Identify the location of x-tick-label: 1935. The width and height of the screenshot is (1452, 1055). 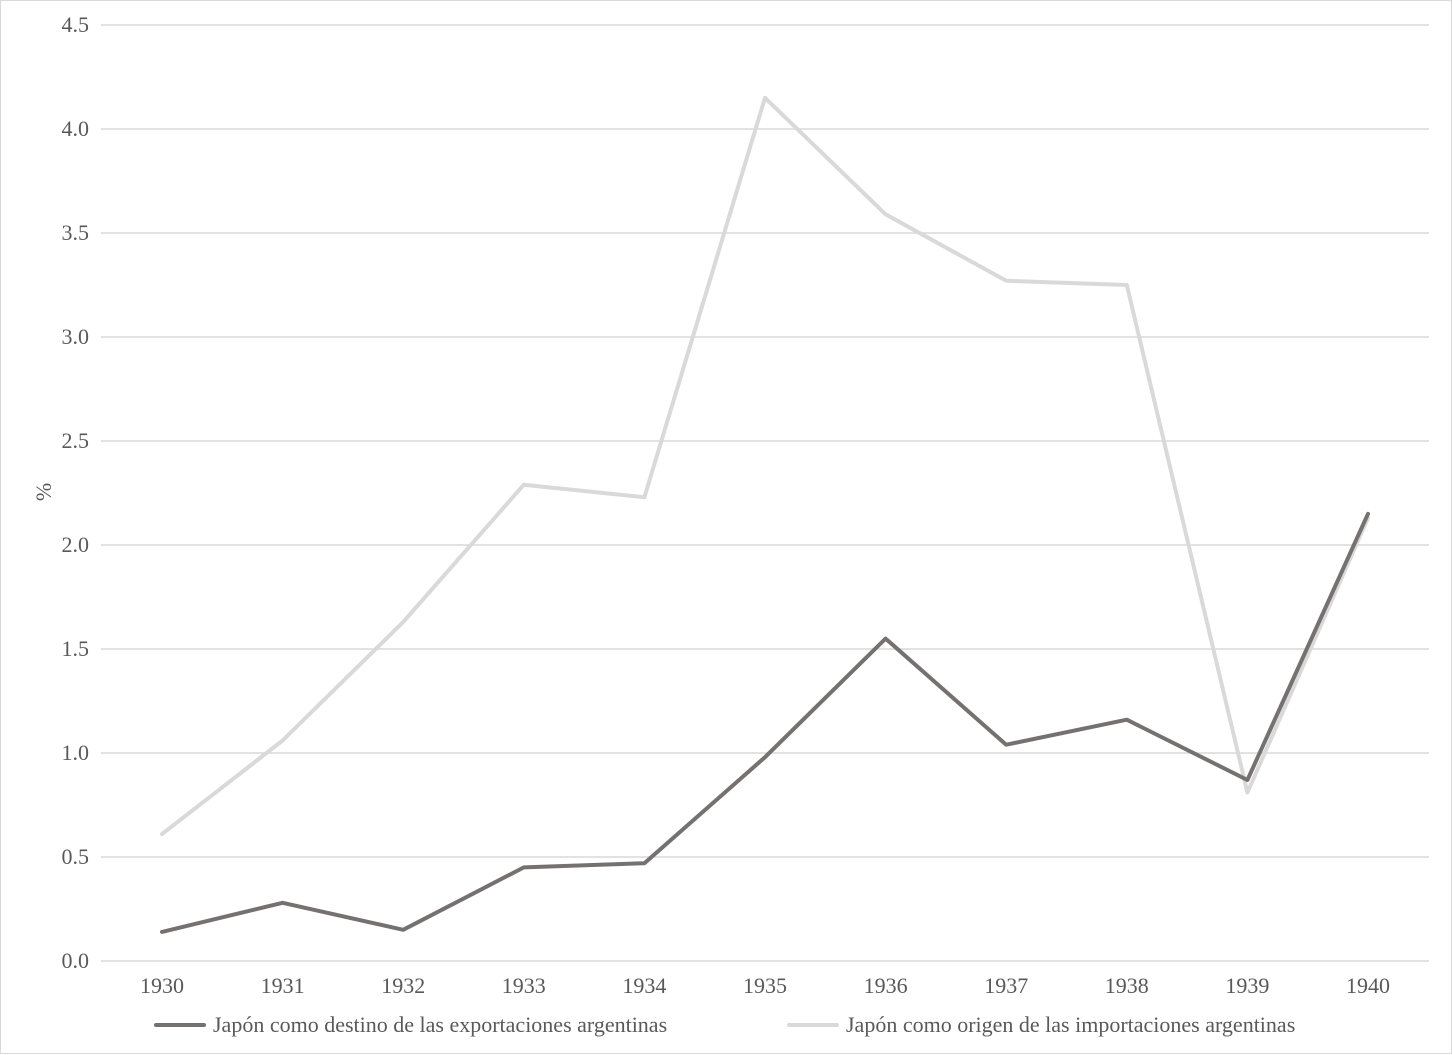
(765, 985).